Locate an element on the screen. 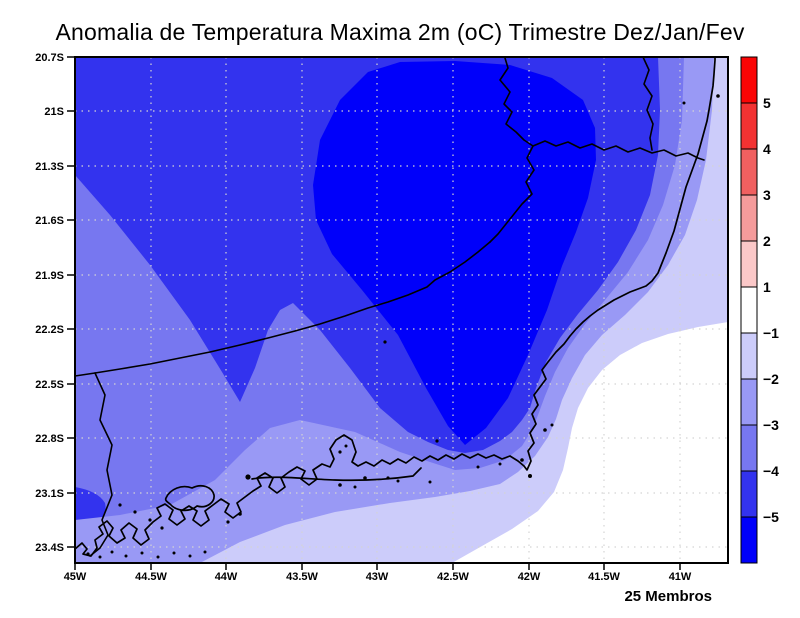 The image size is (800, 618). ytick-label: 23.1S is located at coordinates (49, 494).